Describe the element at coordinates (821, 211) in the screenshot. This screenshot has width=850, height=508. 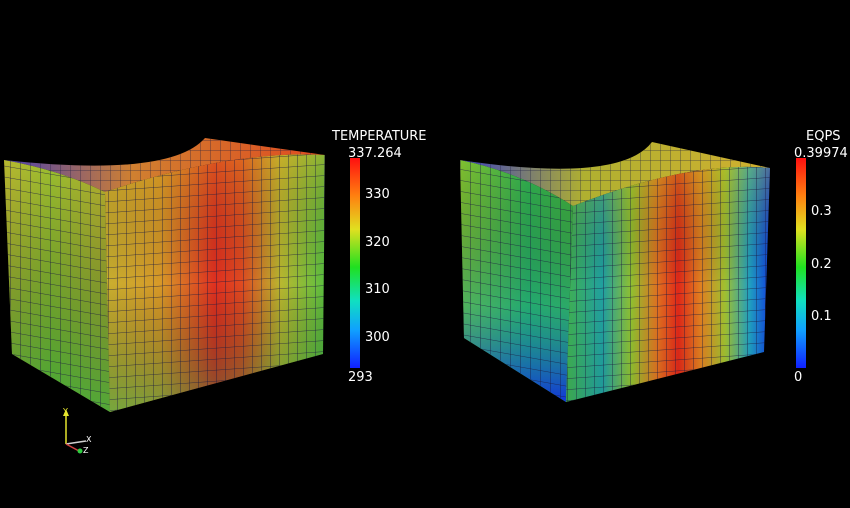
I see `eqps-tick-0-3: 0.3` at that location.